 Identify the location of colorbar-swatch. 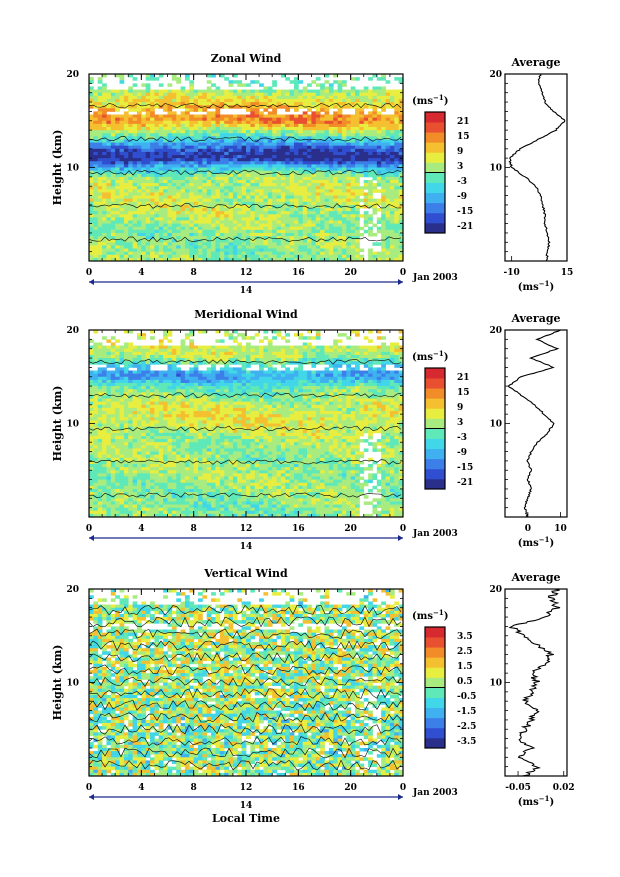
(435, 127).